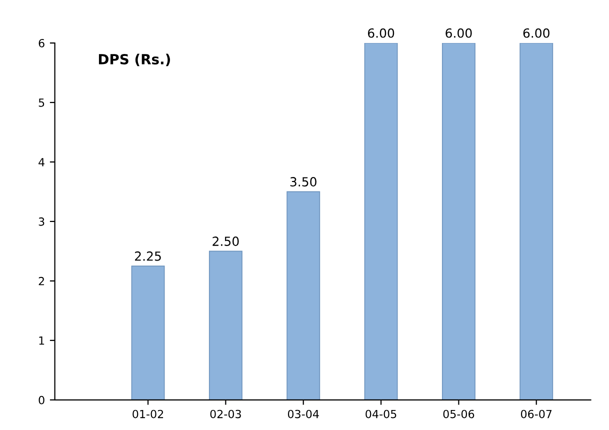 The width and height of the screenshot is (609, 430). What do you see at coordinates (41, 340) in the screenshot?
I see `y-tick-label: 1` at bounding box center [41, 340].